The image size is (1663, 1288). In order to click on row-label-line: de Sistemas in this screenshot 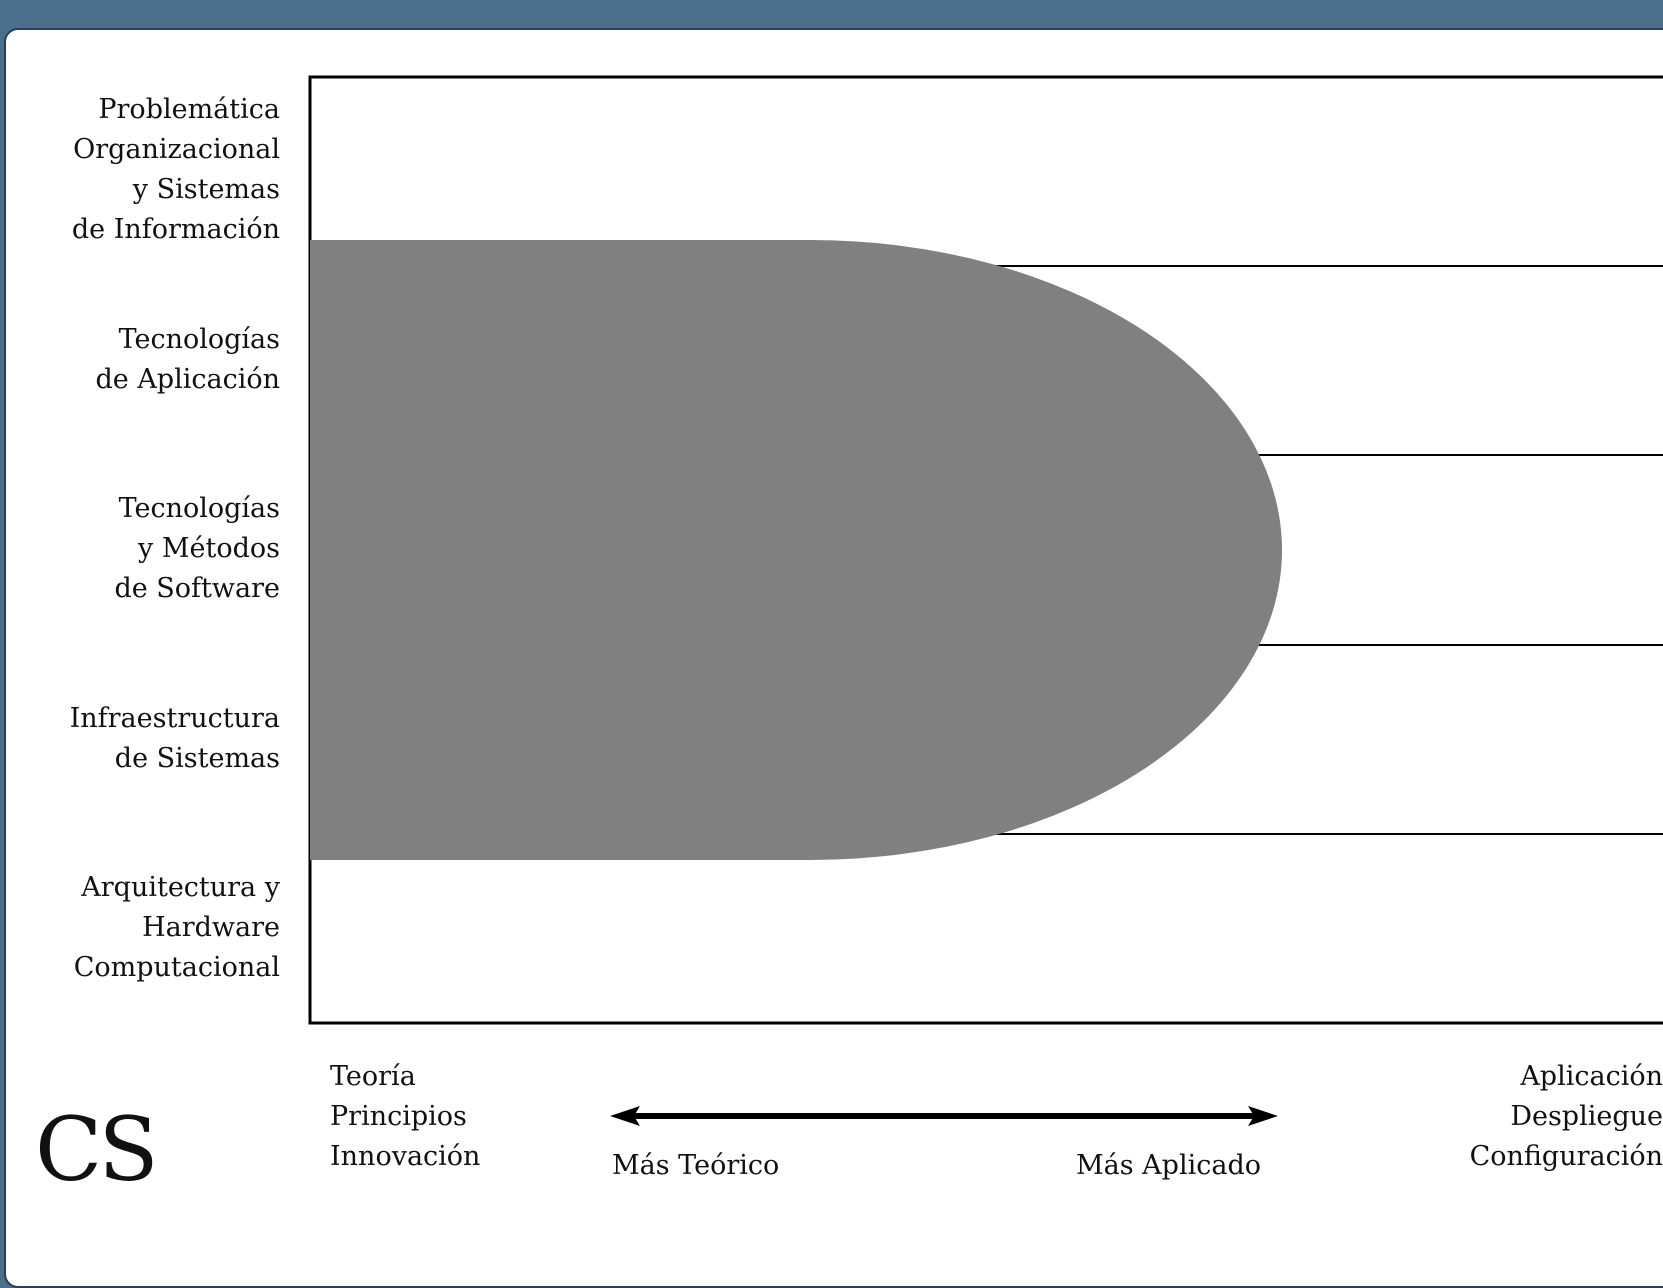, I will do `click(197, 758)`.